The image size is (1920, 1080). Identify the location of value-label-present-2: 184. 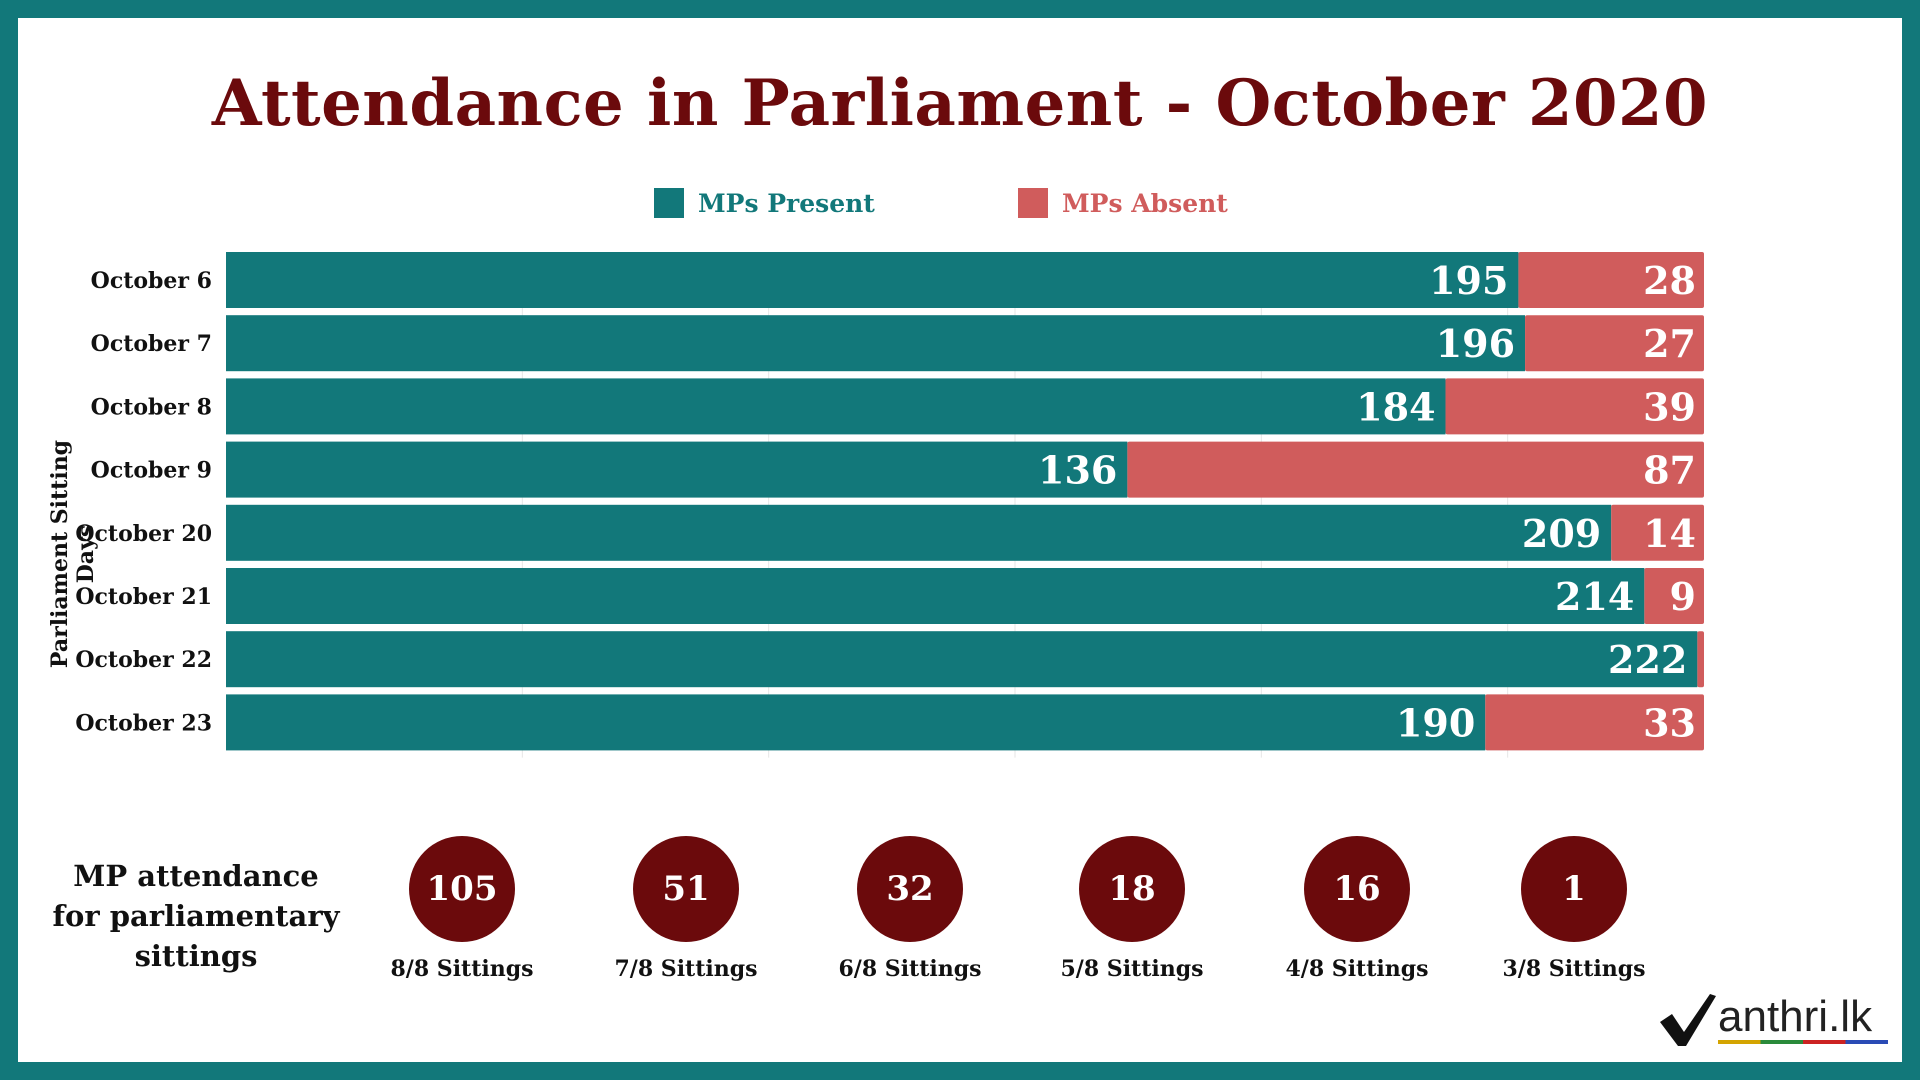
(1395, 406).